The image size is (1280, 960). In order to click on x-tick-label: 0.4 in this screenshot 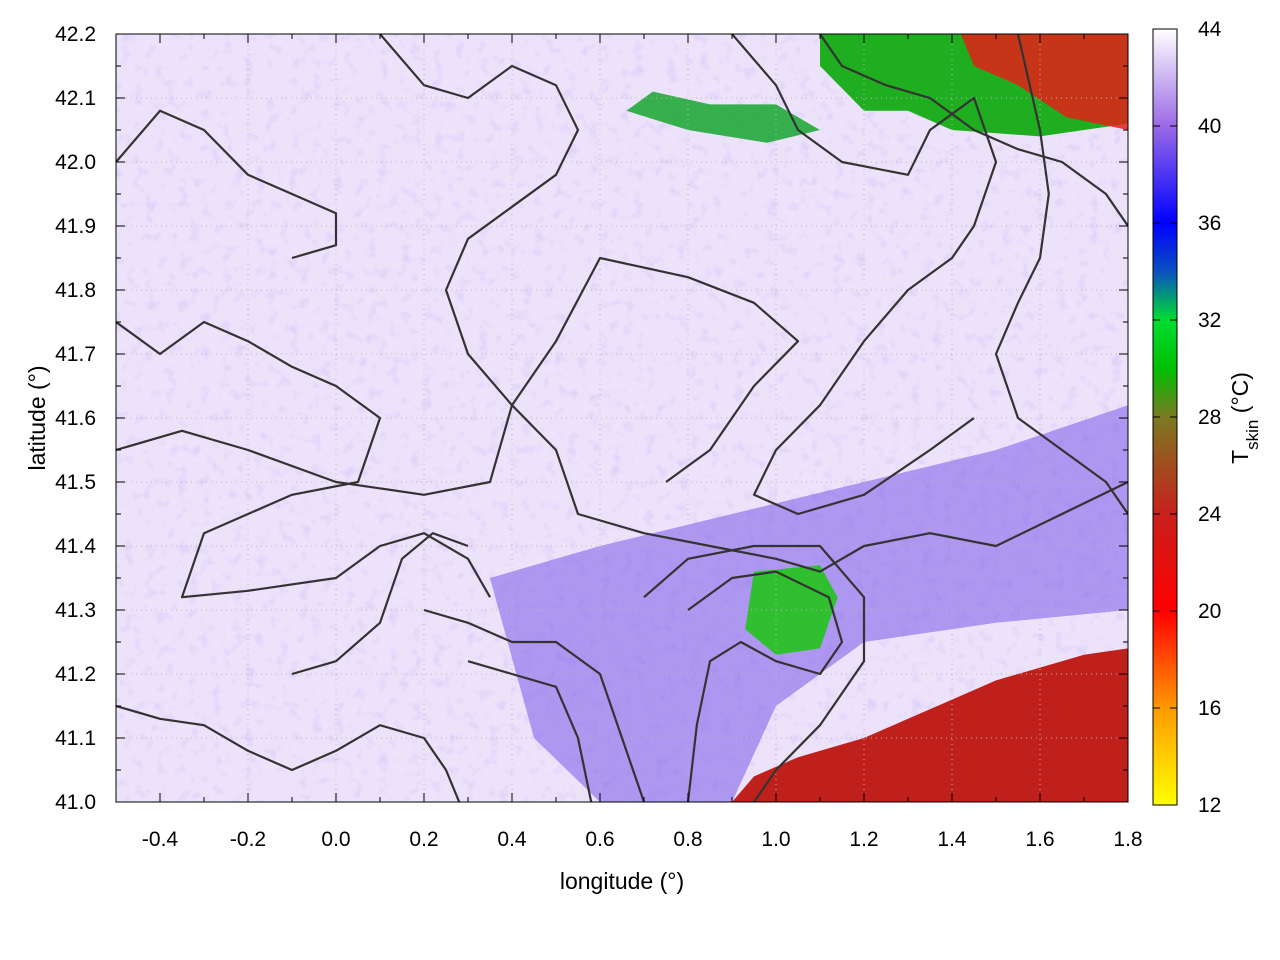, I will do `click(512, 839)`.